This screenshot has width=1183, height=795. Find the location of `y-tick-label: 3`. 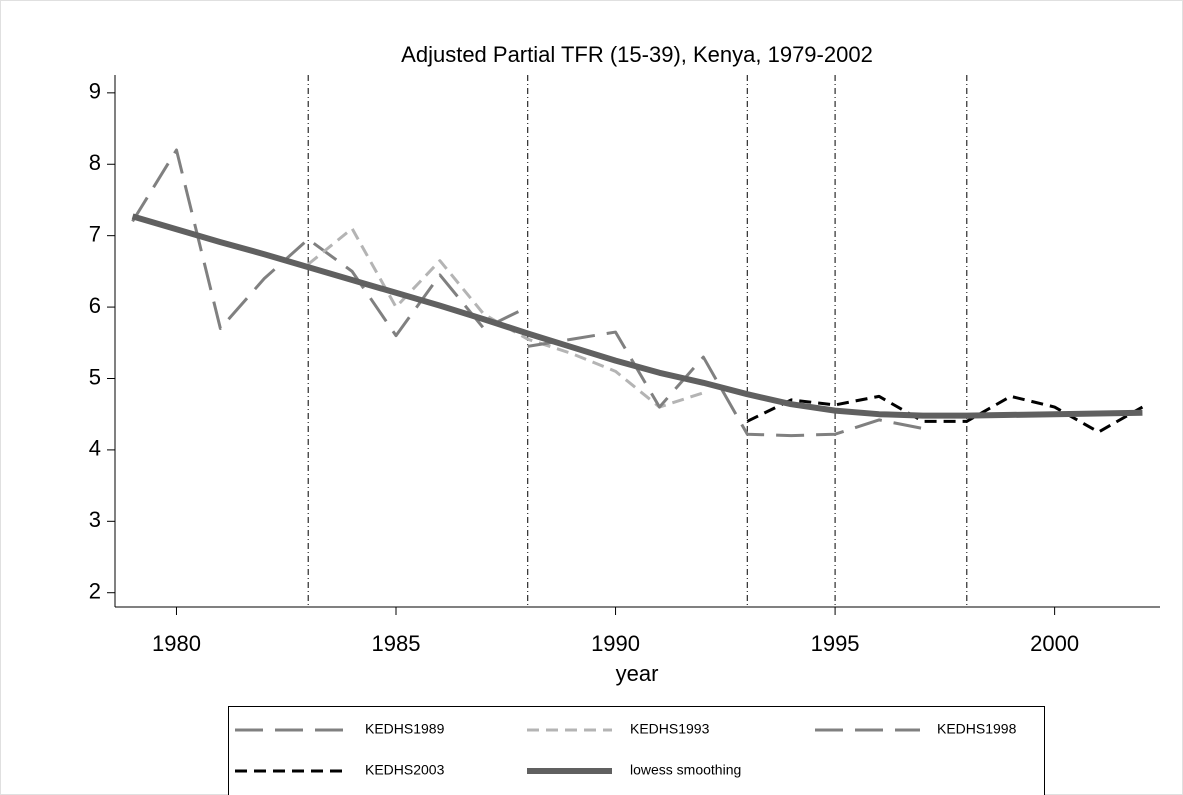

y-tick-label: 3 is located at coordinates (95, 519).